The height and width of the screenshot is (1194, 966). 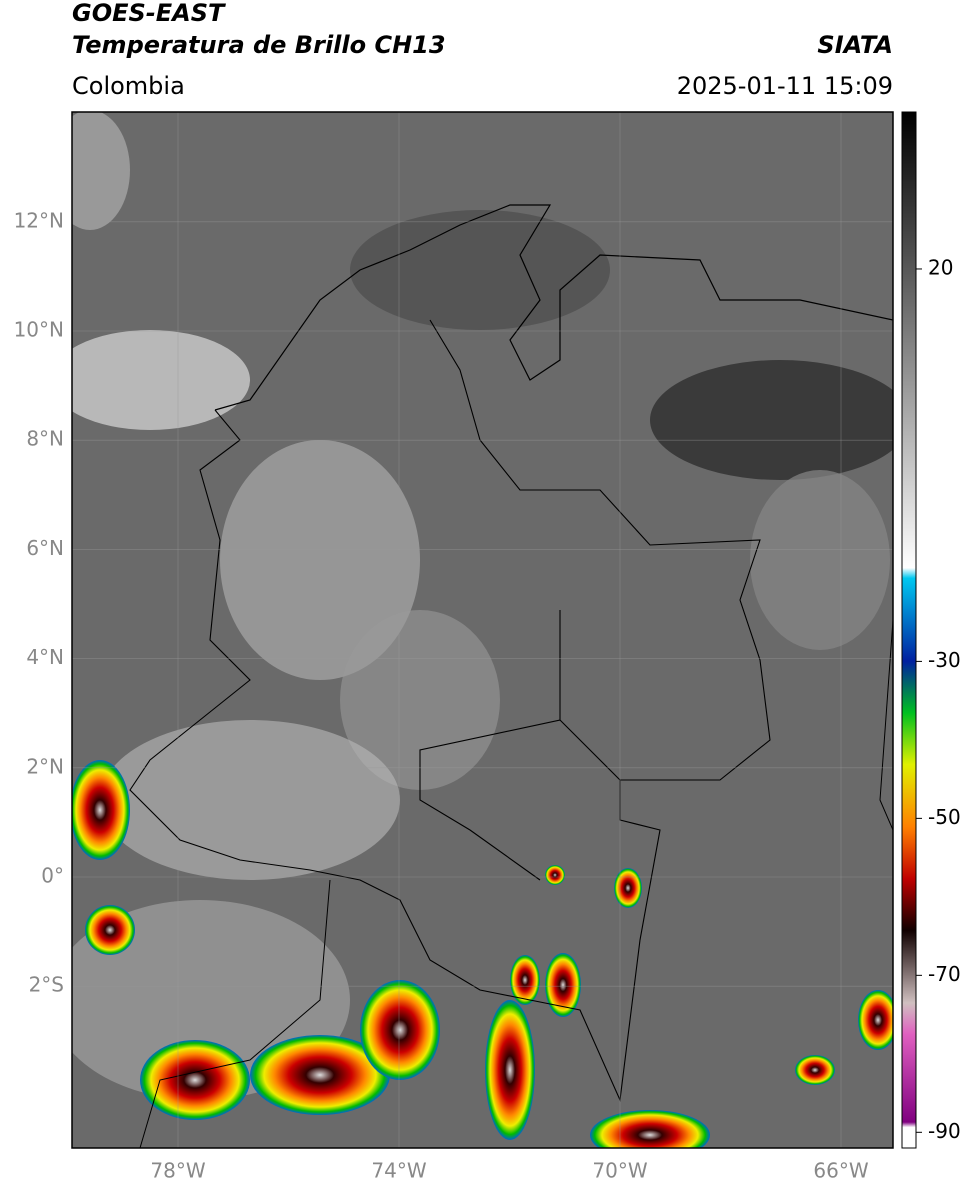 What do you see at coordinates (259, 45) in the screenshot?
I see `title-line2: Temperatura de Brillo CH13` at bounding box center [259, 45].